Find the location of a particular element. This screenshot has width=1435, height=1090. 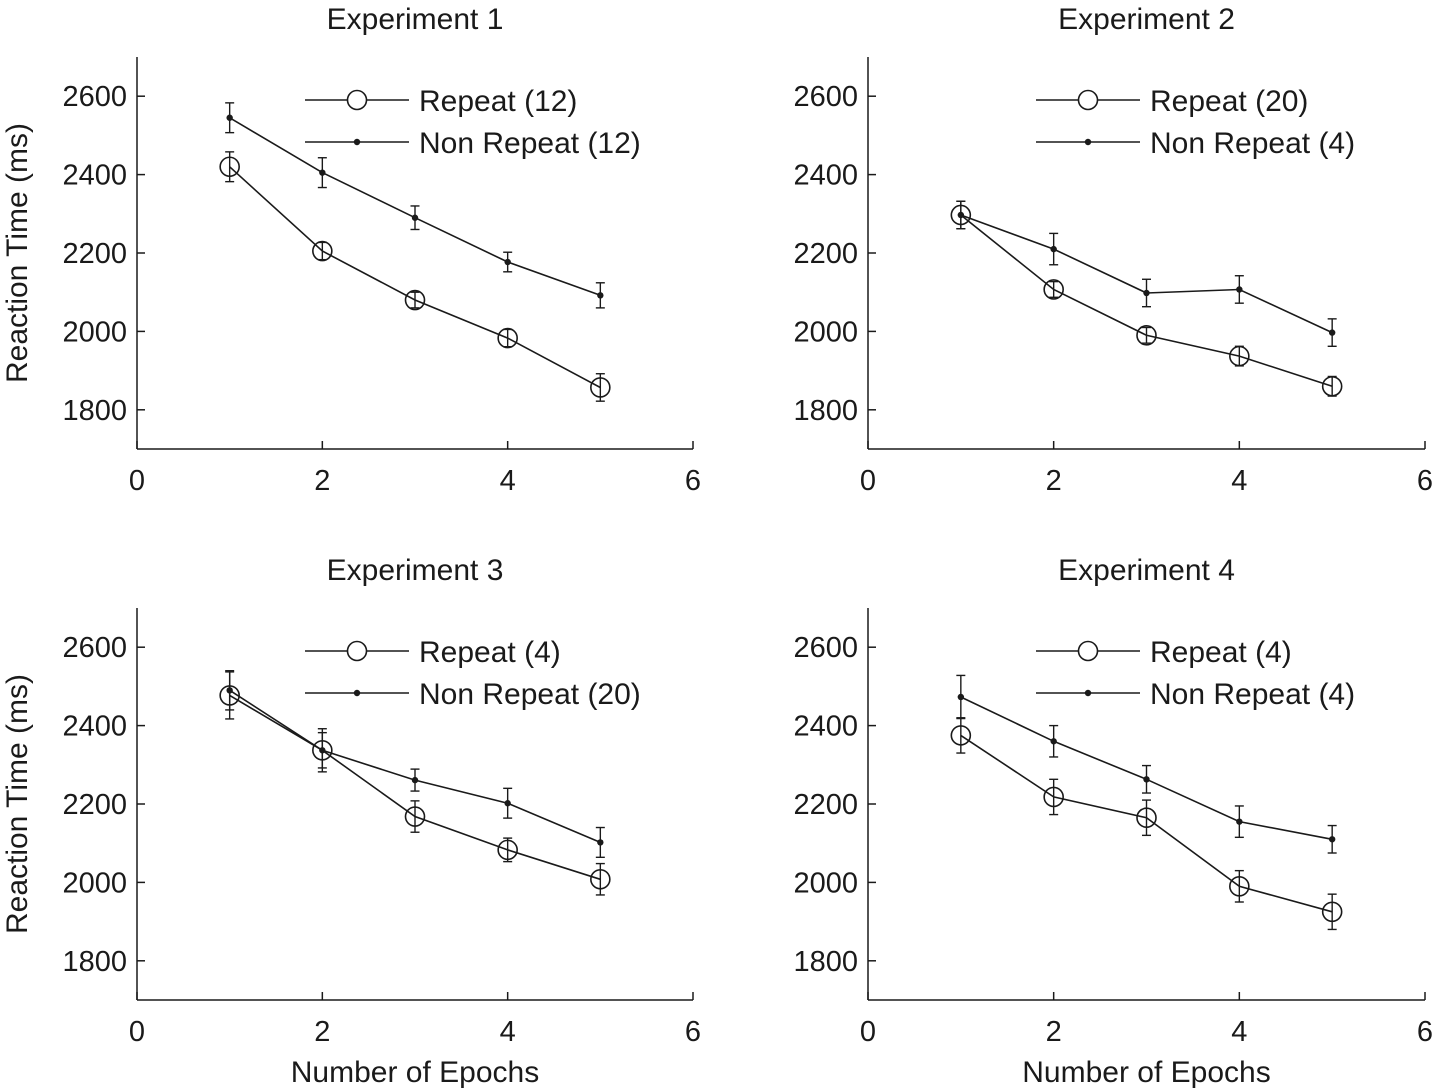

series-line-repeat is located at coordinates (415, 277).